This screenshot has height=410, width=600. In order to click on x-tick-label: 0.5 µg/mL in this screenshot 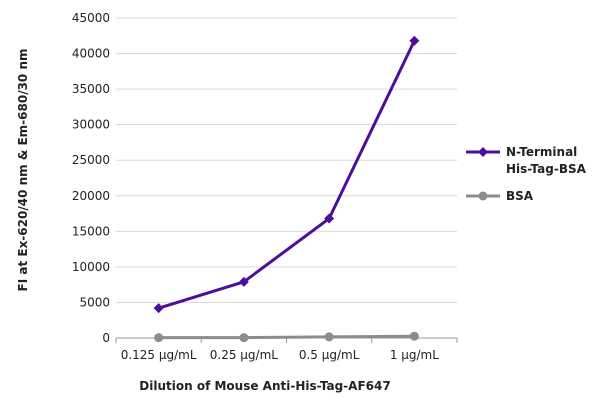, I will do `click(329, 355)`.